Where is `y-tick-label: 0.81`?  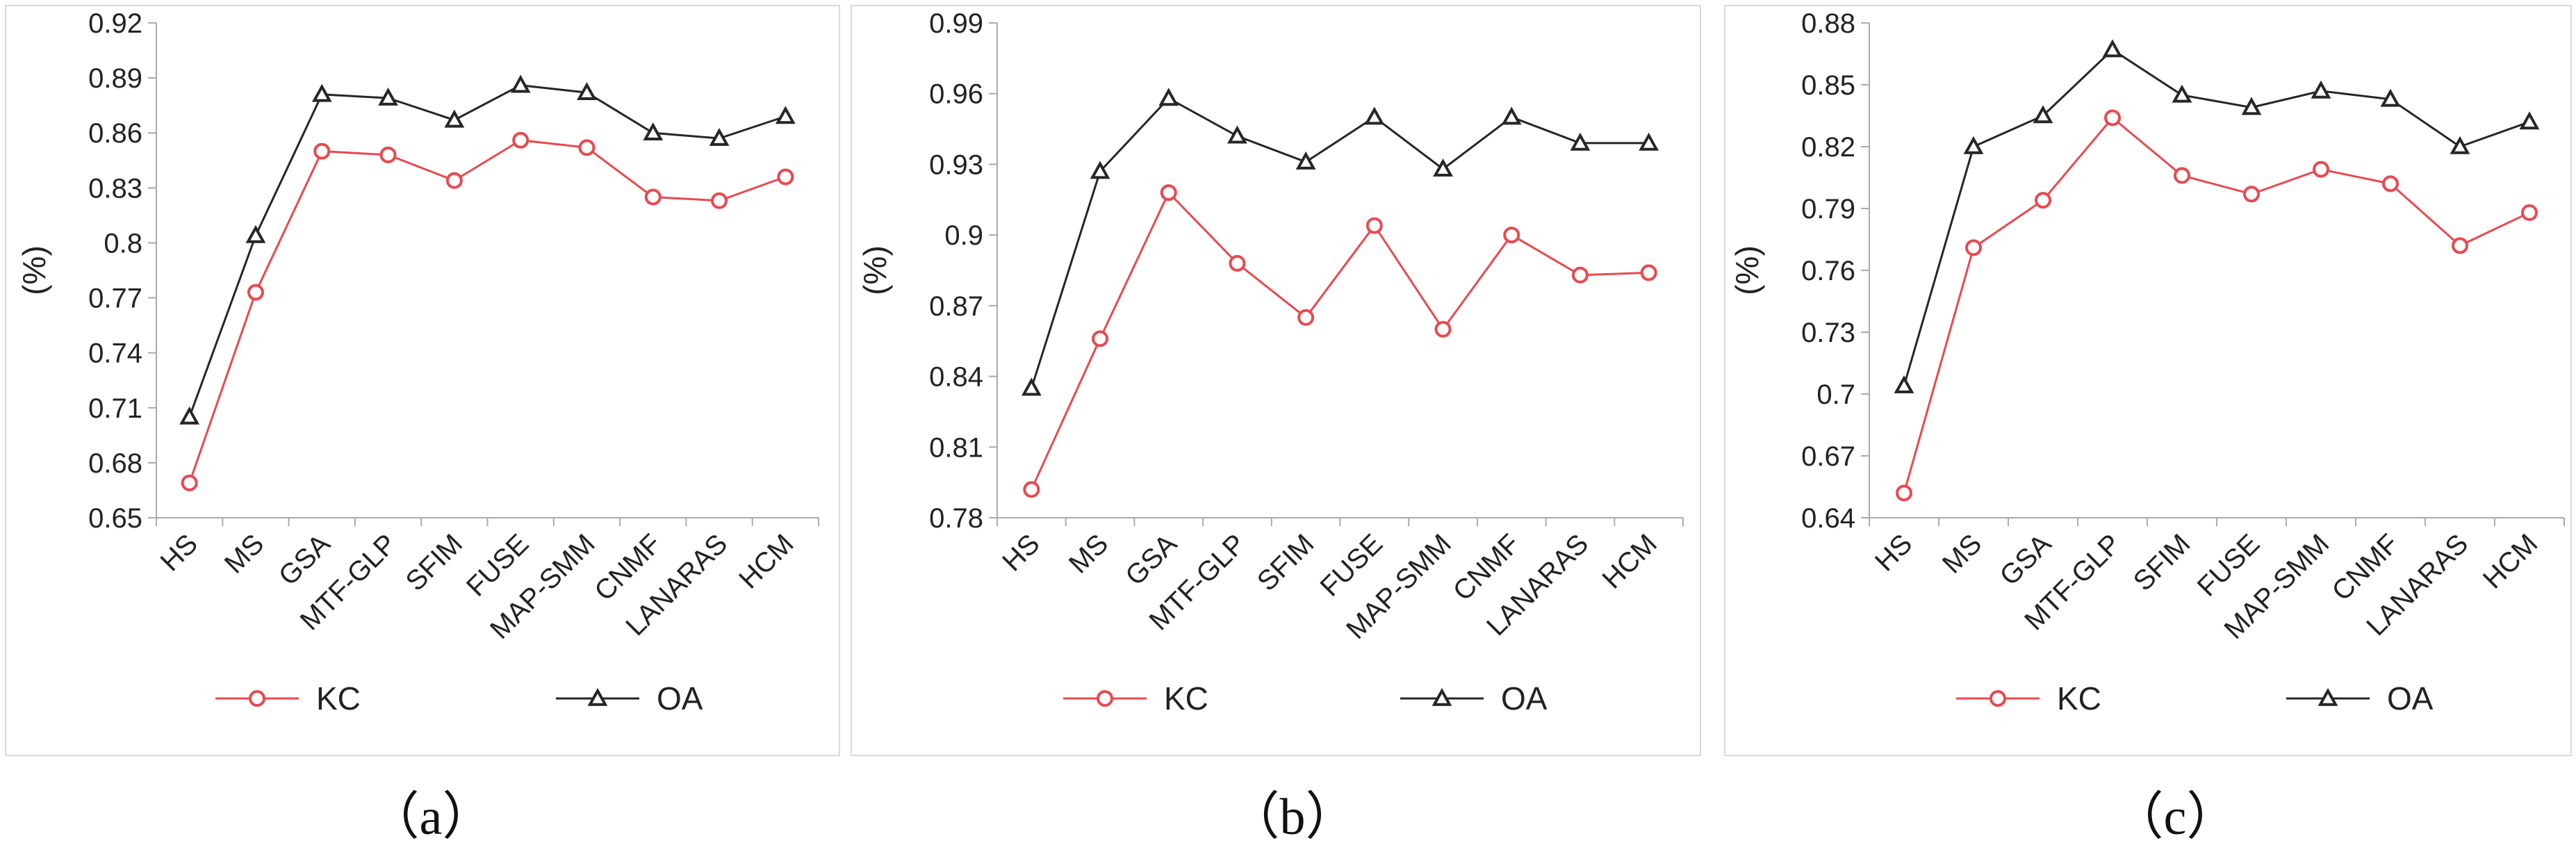
y-tick-label: 0.81 is located at coordinates (956, 447).